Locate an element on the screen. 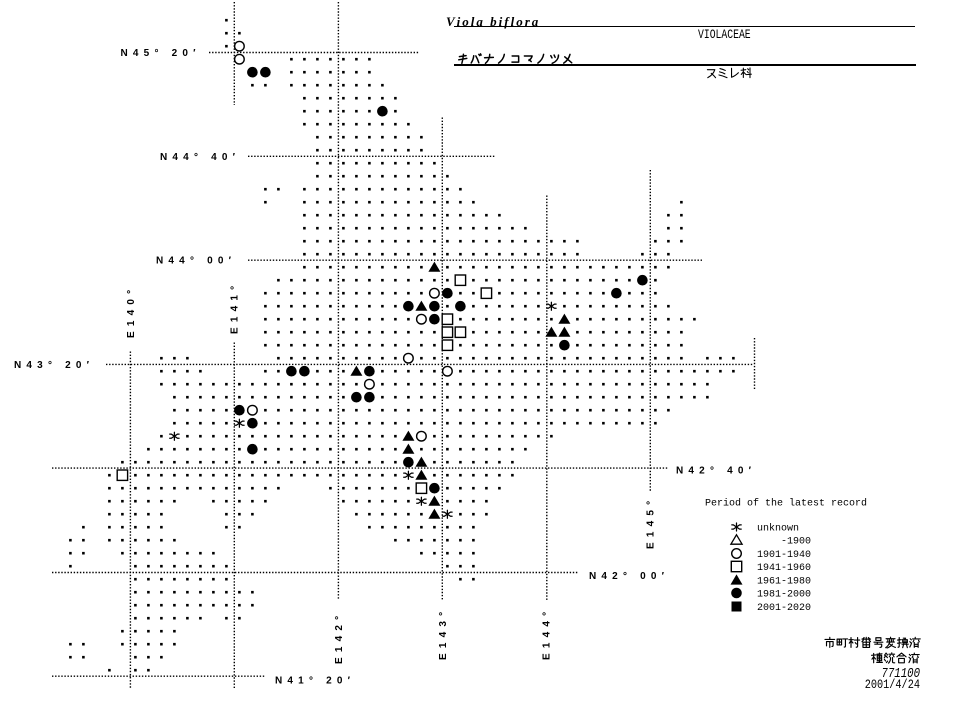 This screenshot has height=703, width=974. svg-text: E143° is located at coordinates (443, 633).